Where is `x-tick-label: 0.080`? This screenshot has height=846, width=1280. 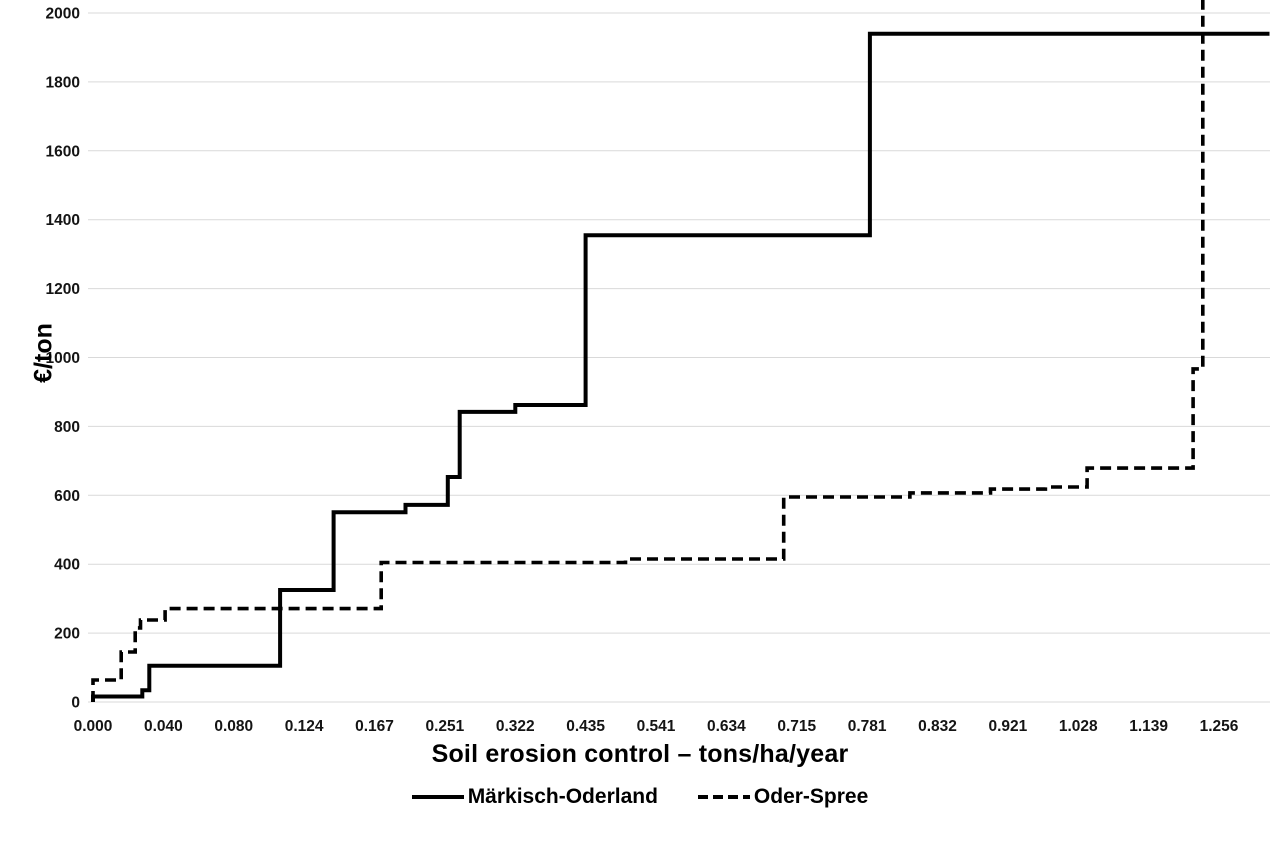
x-tick-label: 0.080 is located at coordinates (233, 726).